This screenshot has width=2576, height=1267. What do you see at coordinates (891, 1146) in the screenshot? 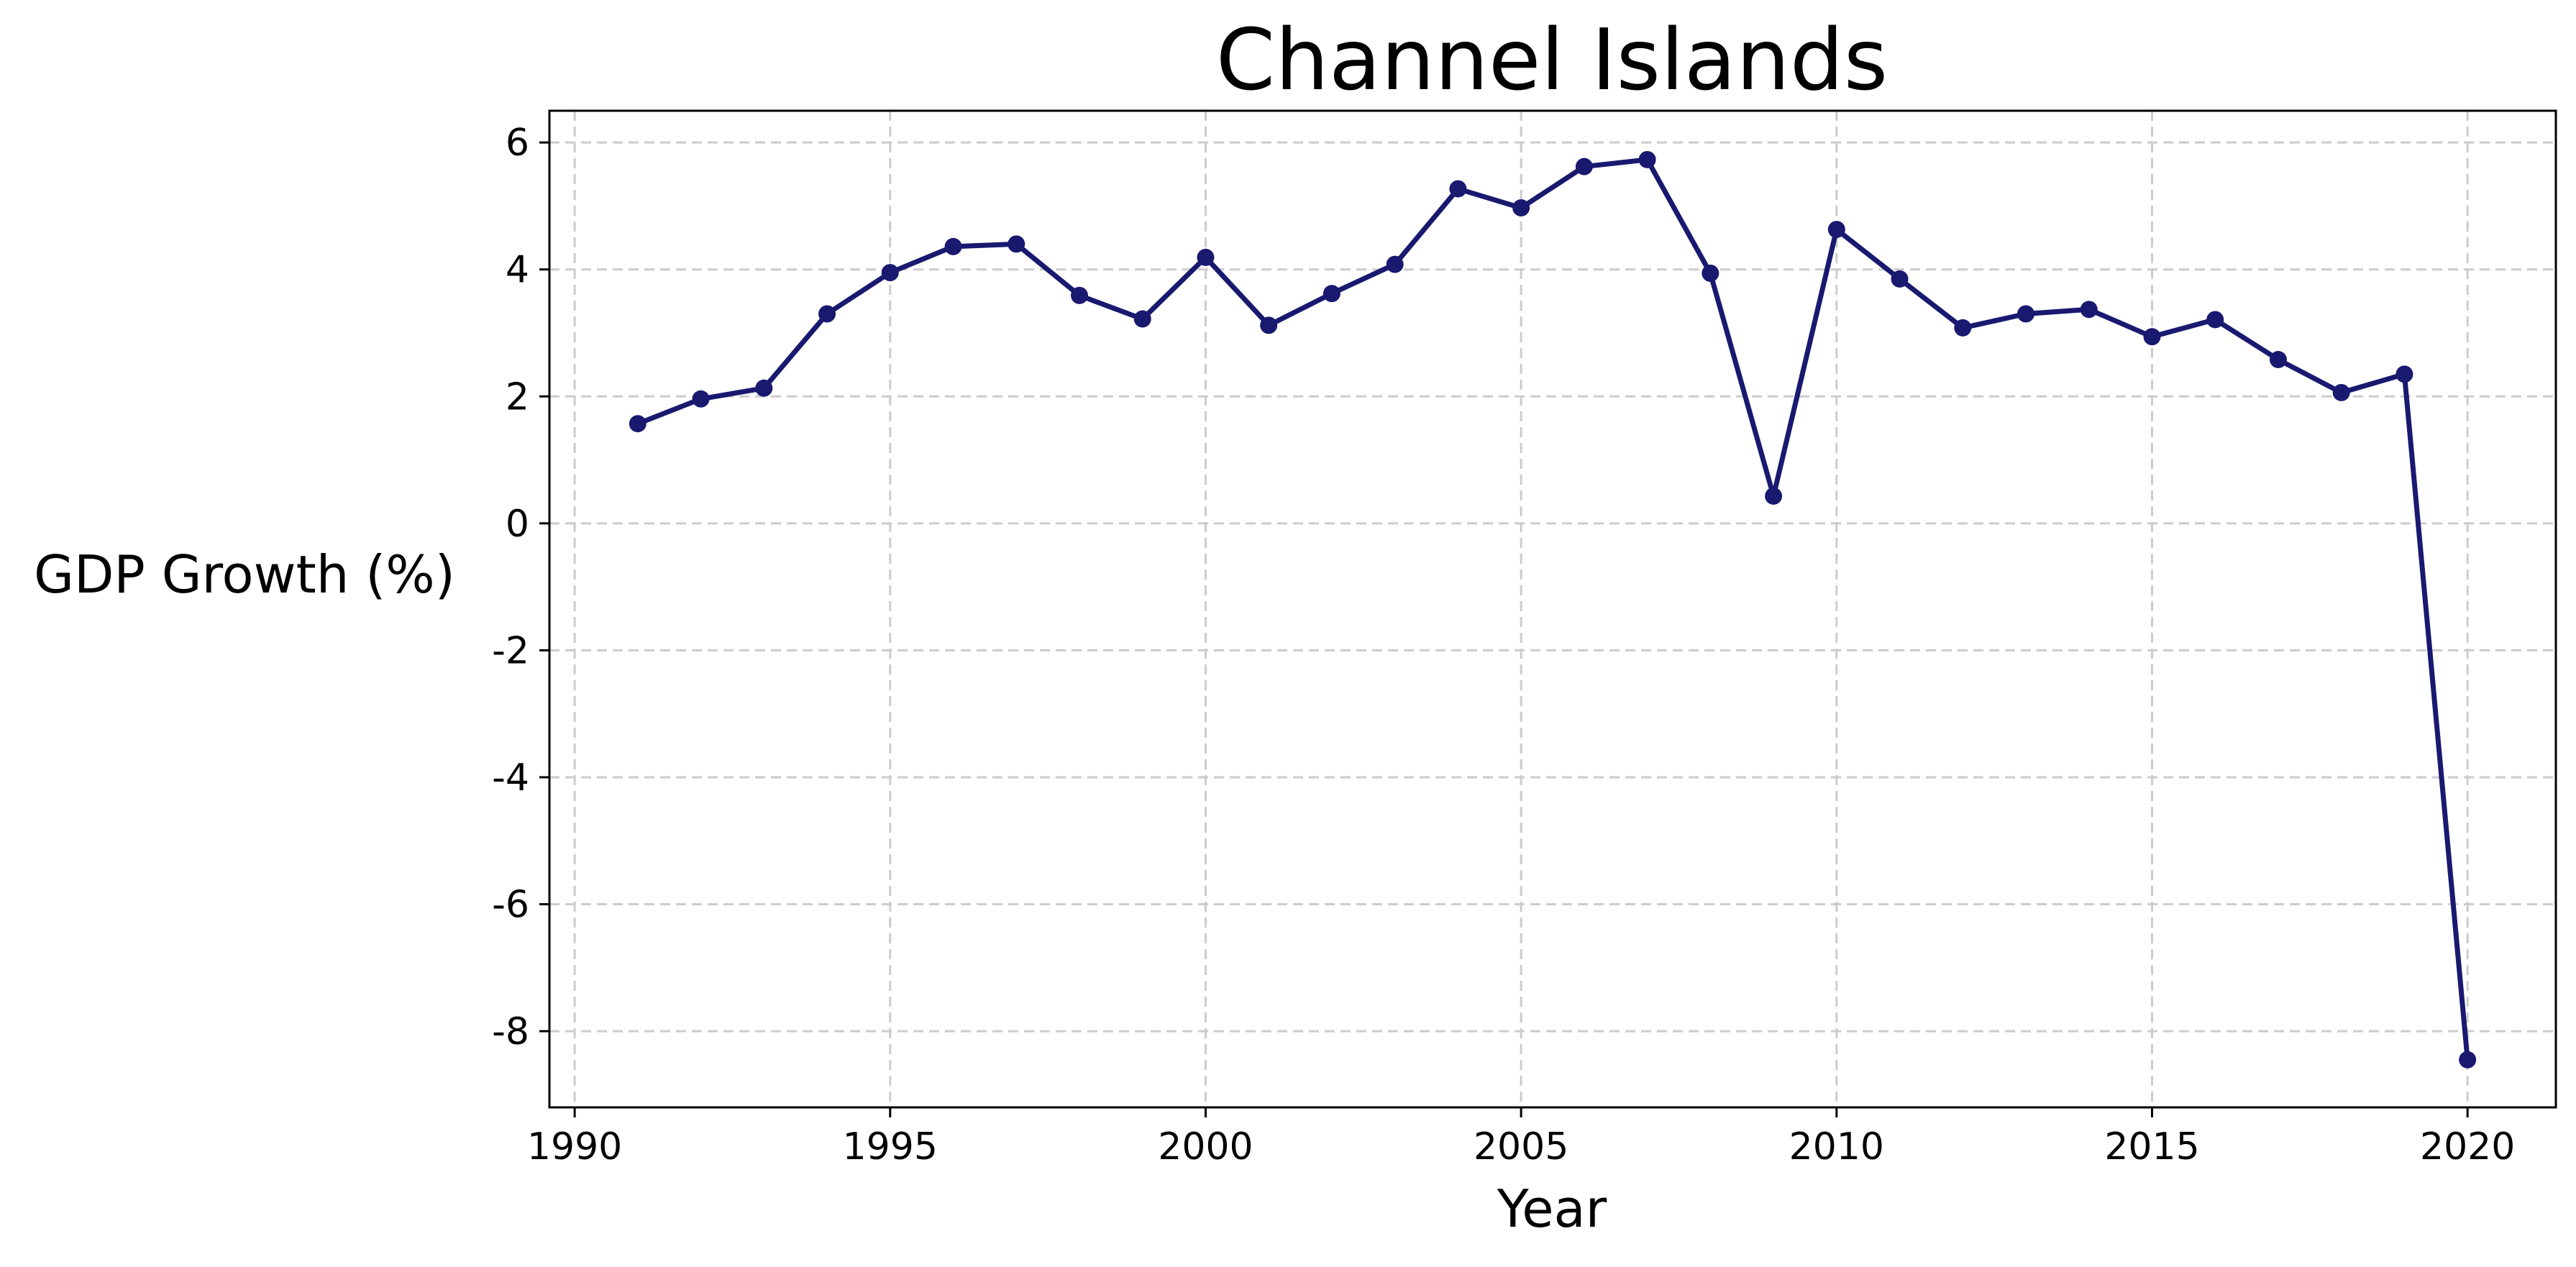
I see `x-tick-label: 1995` at bounding box center [891, 1146].